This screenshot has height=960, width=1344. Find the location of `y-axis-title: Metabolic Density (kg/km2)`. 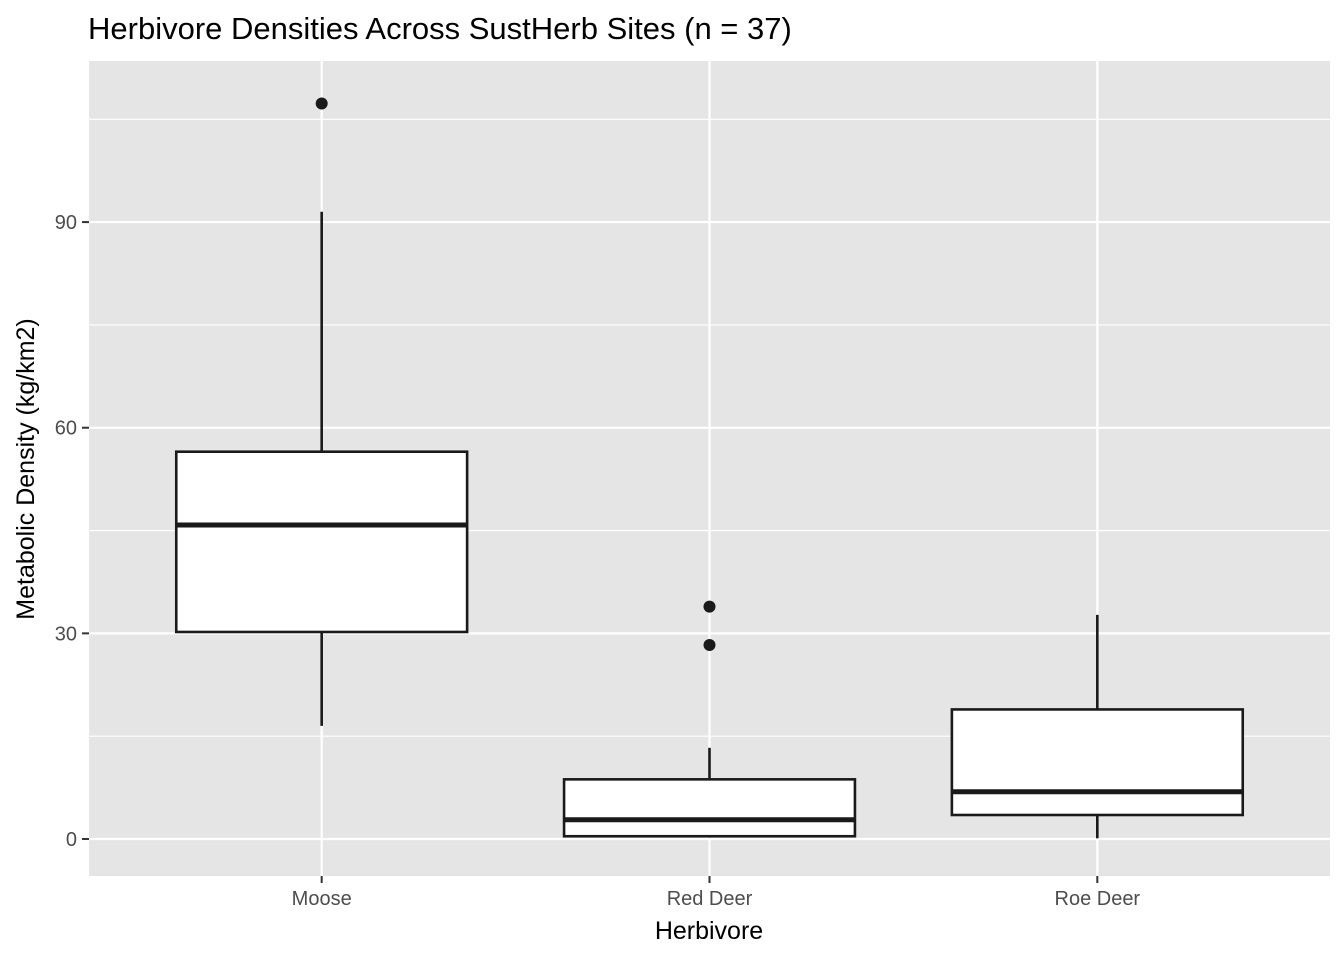

y-axis-title: Metabolic Density (kg/km2) is located at coordinates (26, 468).